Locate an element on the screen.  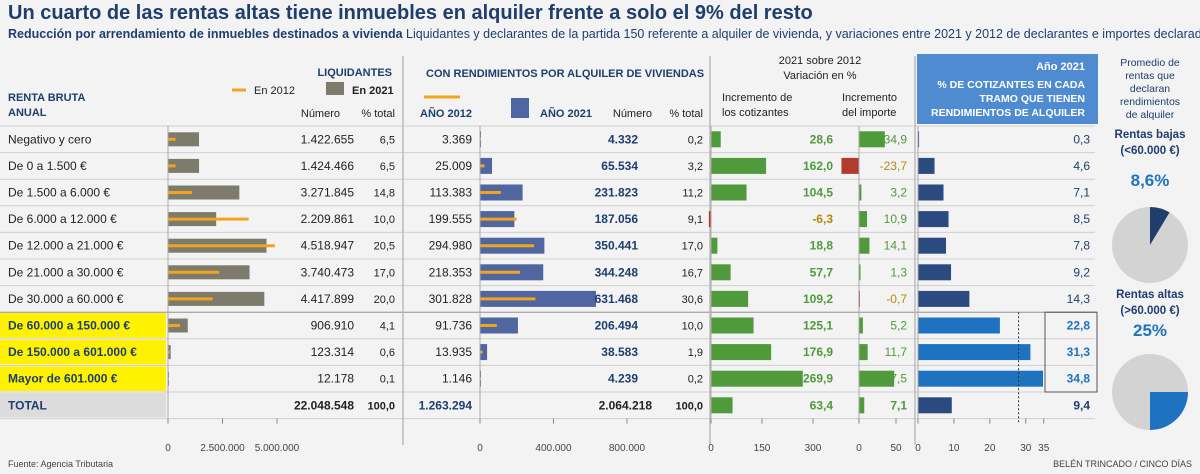
source-note: Fuente: Agencia Tributaria is located at coordinates (61, 464).